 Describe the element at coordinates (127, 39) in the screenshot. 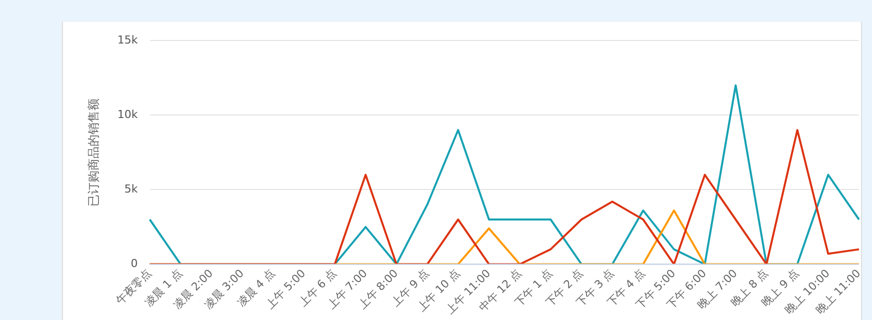

I see `y-tick-label: 15k` at that location.